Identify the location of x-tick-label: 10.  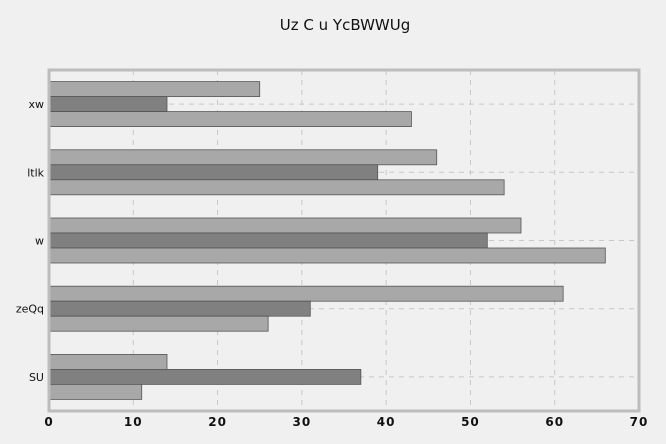
(133, 422).